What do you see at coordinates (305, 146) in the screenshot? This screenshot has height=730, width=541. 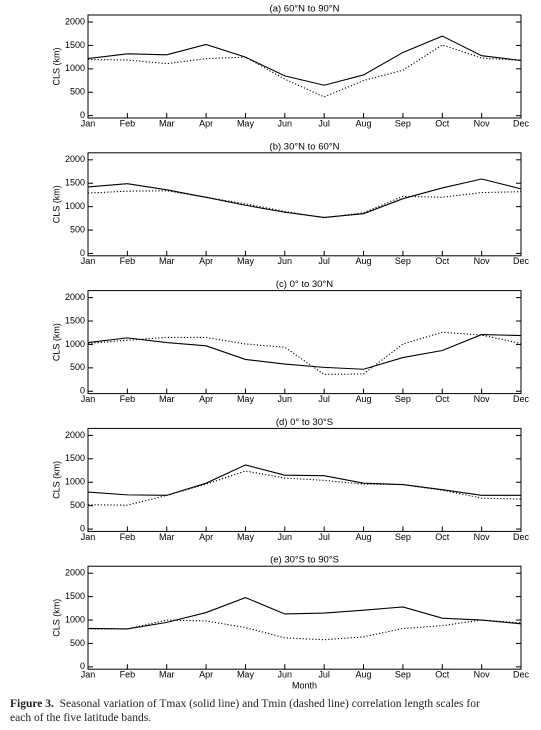 I see `panel-title: (b) 30°N to 60°N` at bounding box center [305, 146].